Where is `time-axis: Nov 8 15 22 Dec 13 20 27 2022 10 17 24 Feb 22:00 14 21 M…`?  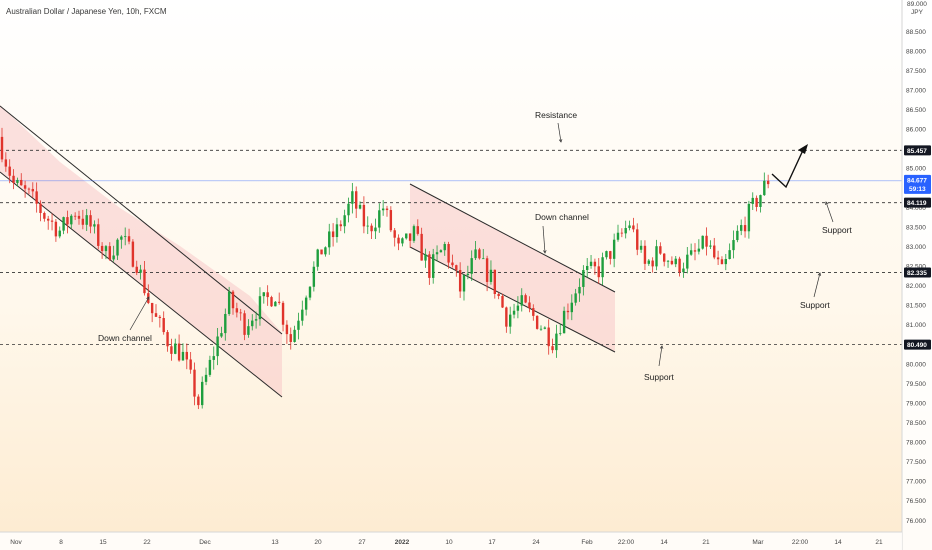 time-axis: Nov 8 15 22 Dec 13 20 27 2022 10 17 24 Feb 22:00 14 21 M… is located at coordinates (451, 540).